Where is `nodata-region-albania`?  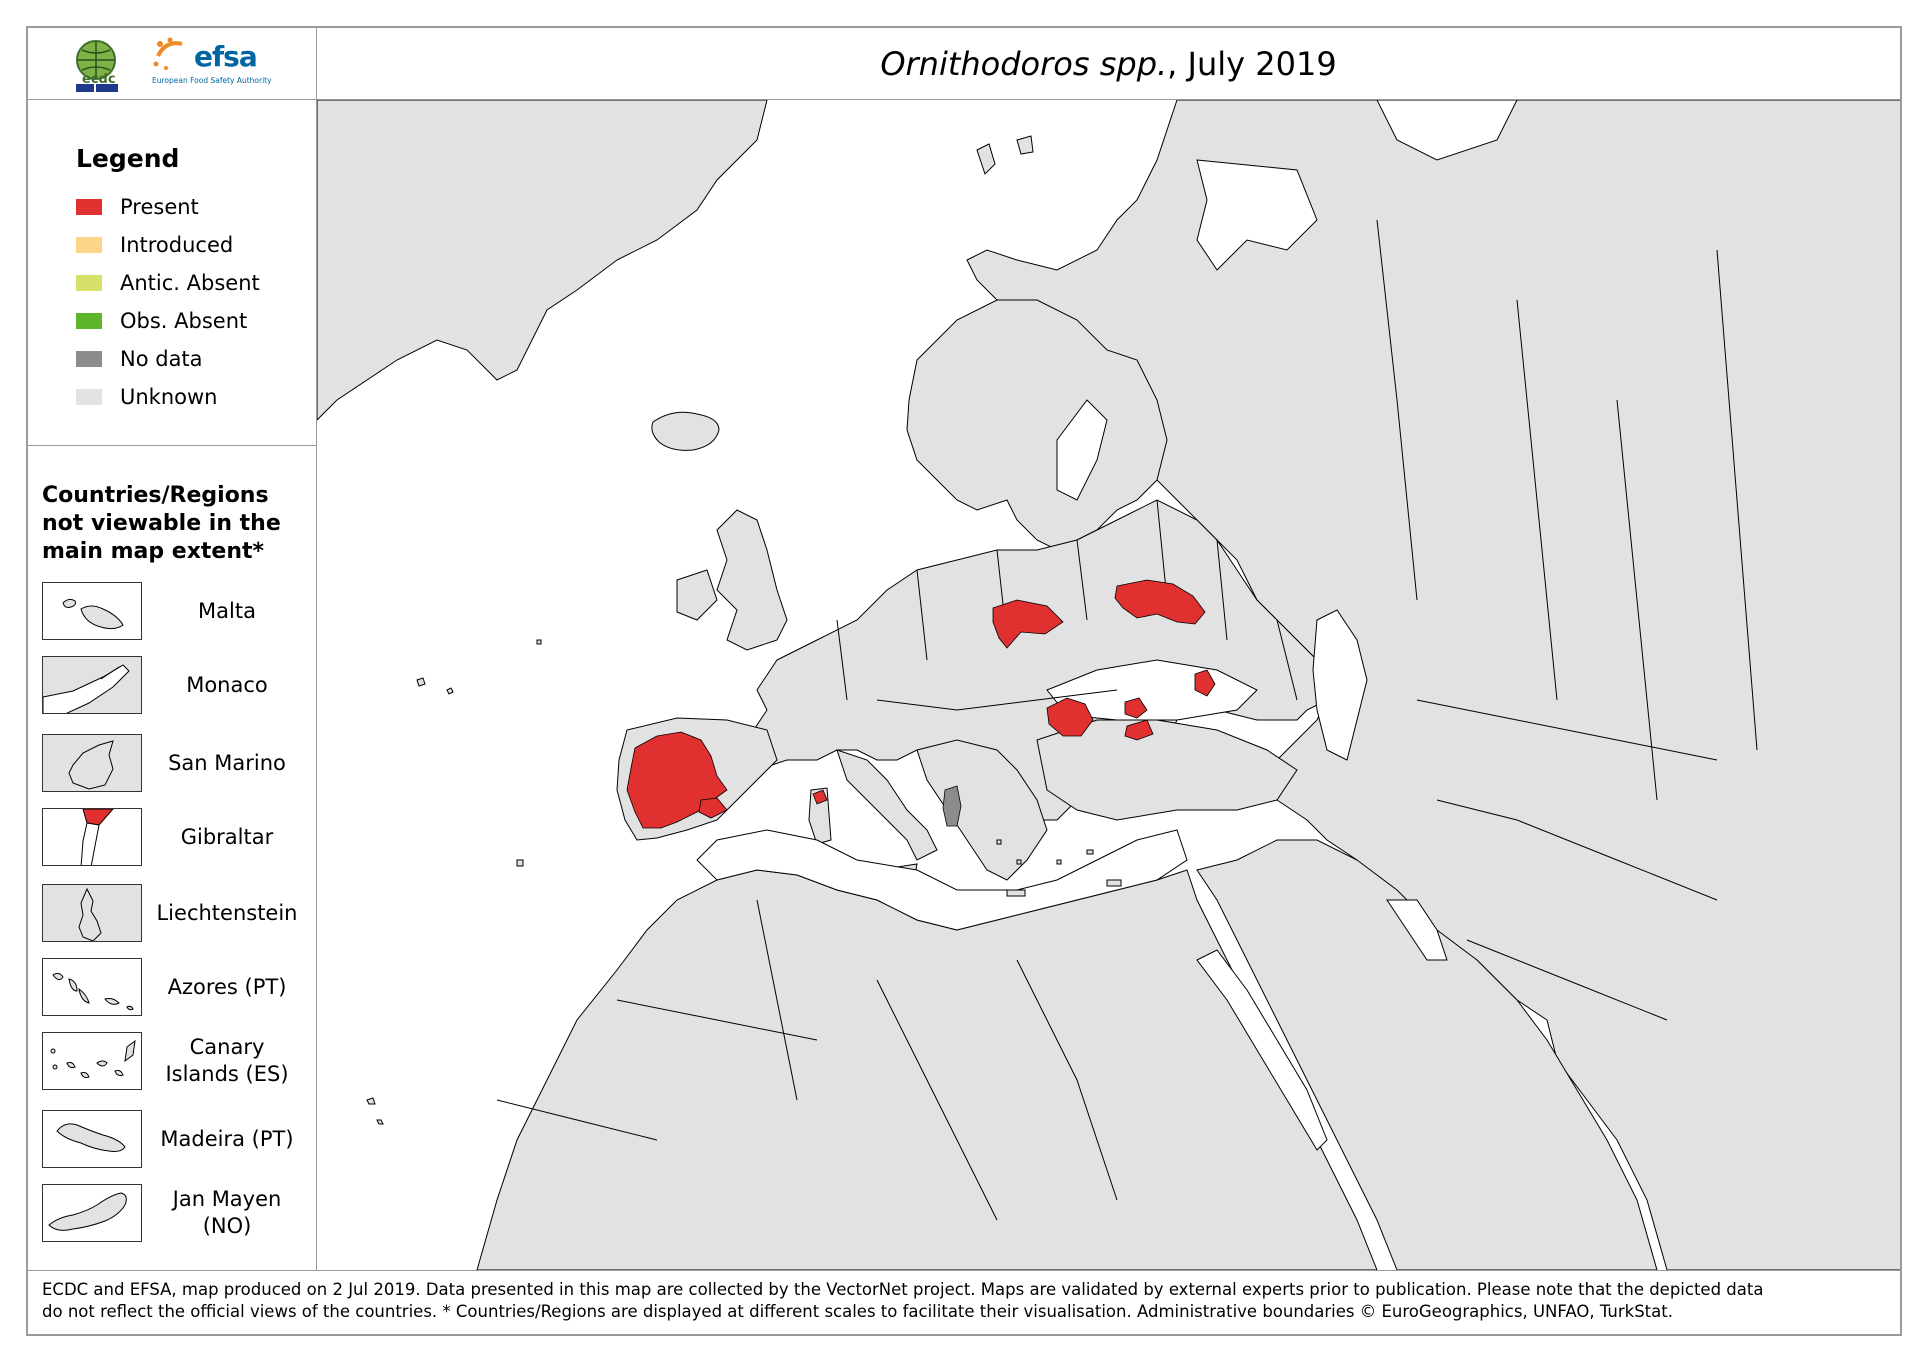 nodata-region-albania is located at coordinates (952, 806).